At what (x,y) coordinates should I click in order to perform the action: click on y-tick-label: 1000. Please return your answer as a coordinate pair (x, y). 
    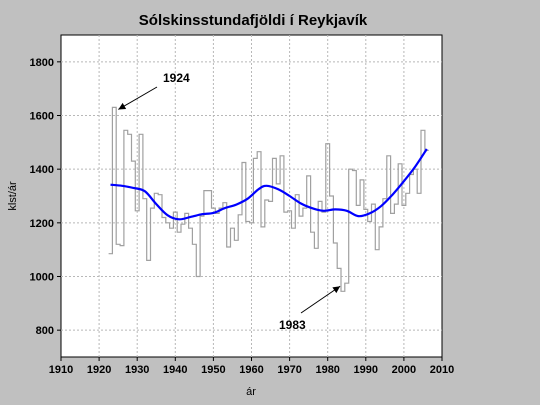
    Looking at the image, I should click on (42, 278).